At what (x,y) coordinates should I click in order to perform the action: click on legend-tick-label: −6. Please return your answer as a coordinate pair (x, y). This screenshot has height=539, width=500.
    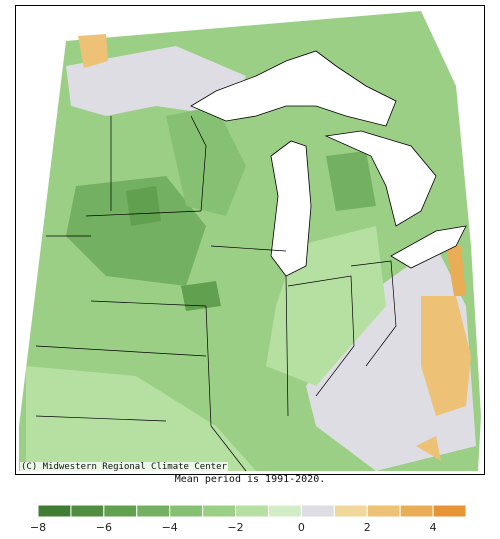
    Looking at the image, I should click on (104, 527).